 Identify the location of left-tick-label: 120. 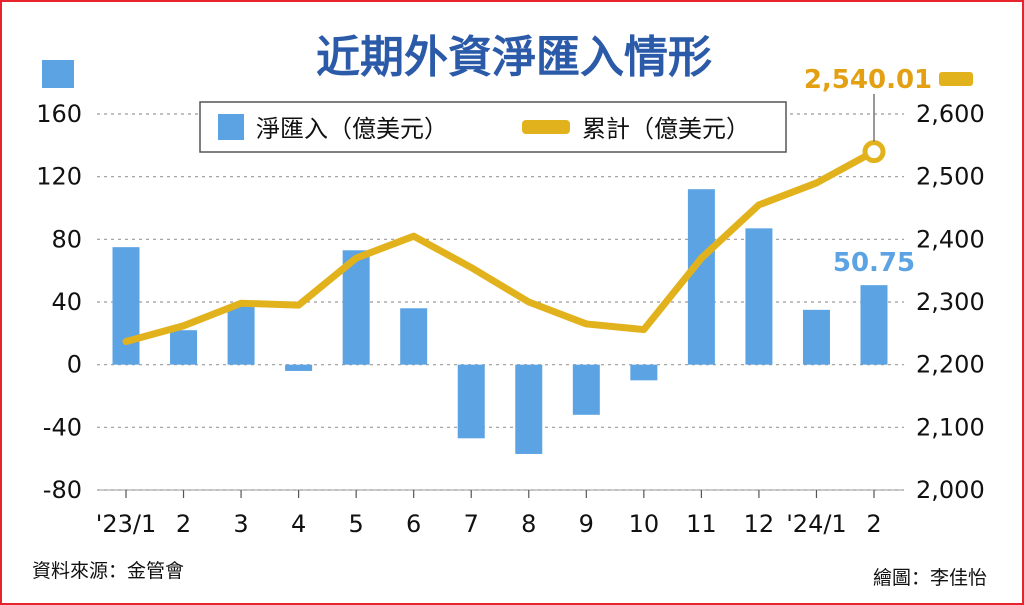
(59, 177).